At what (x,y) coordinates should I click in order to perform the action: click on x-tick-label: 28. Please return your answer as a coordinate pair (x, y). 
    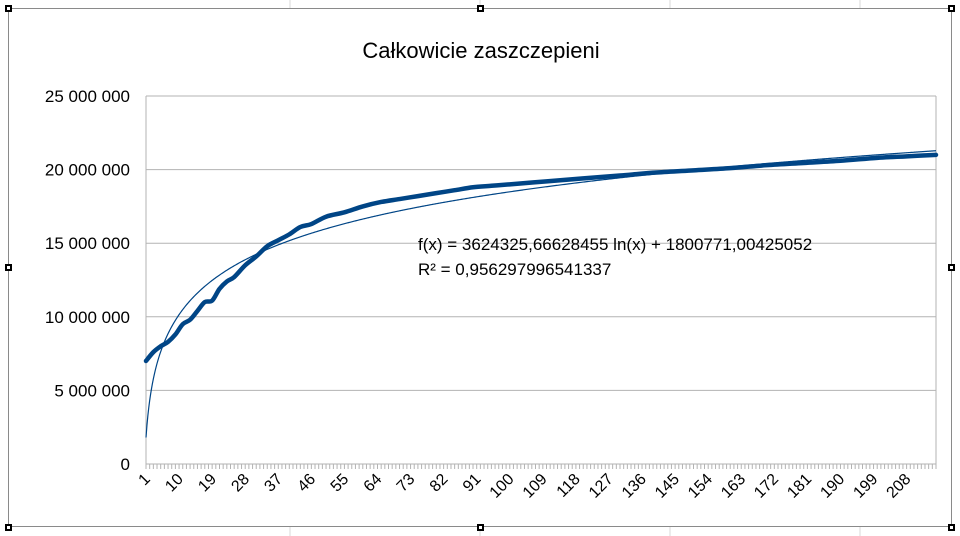
    Looking at the image, I should click on (240, 483).